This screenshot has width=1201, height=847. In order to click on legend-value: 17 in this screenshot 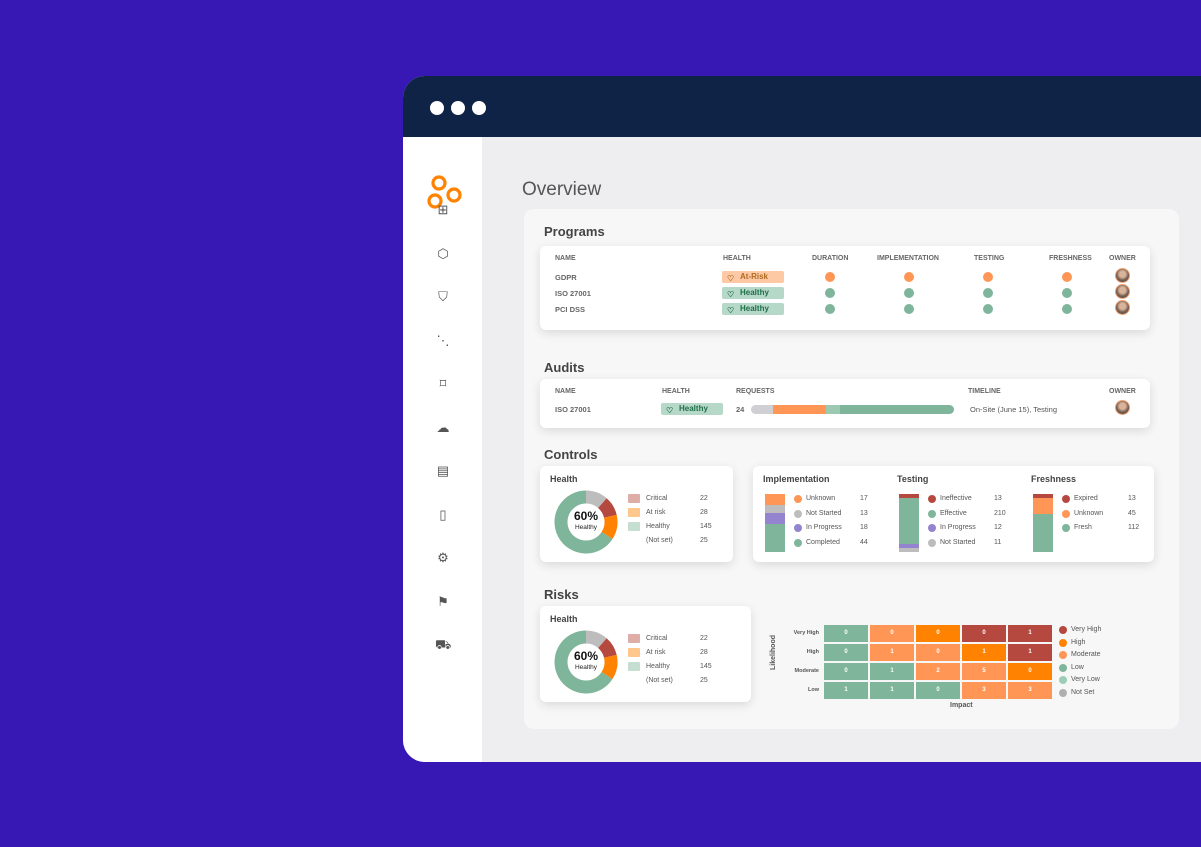, I will do `click(864, 498)`.